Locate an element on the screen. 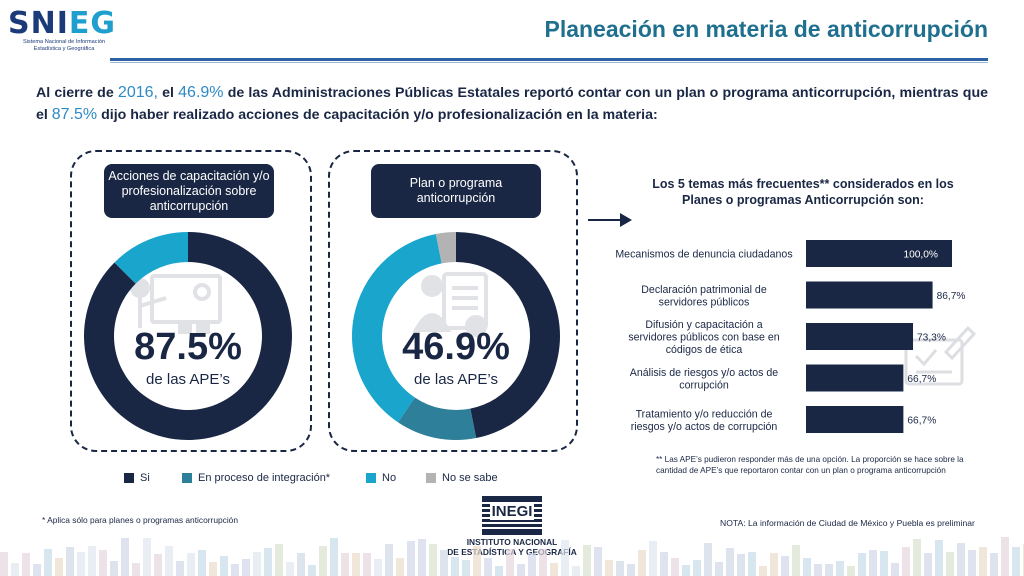 This screenshot has width=1024, height=576. inegi-logo-text: INEGI is located at coordinates (512, 511).